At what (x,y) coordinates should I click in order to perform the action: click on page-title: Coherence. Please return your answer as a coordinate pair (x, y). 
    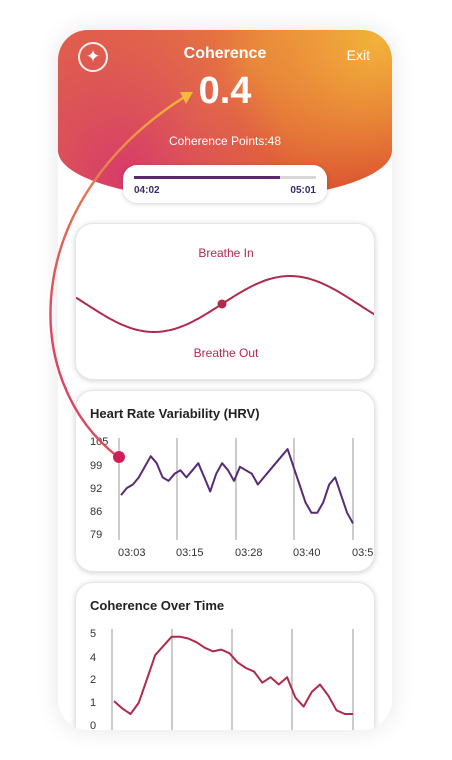
    Looking at the image, I should click on (225, 53).